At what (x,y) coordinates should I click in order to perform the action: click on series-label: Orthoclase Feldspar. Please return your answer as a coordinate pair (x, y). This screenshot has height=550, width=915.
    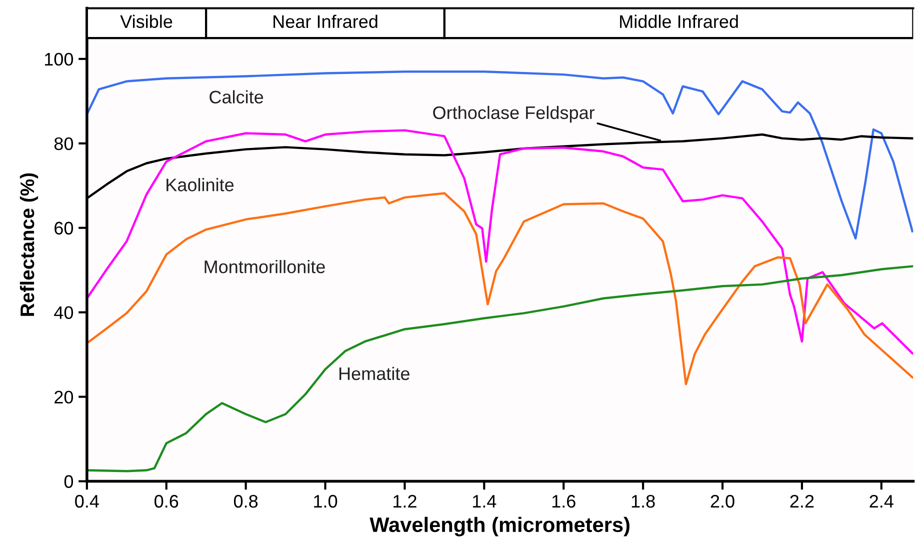
    Looking at the image, I should click on (514, 114).